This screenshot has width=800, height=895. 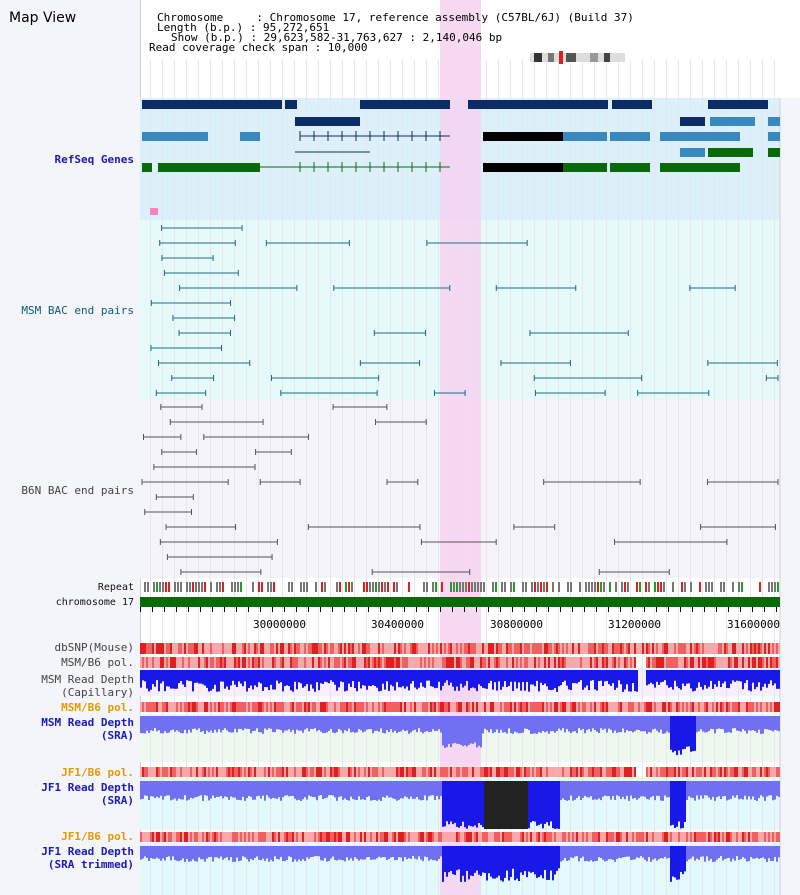 I want to click on track-label-msm-pol-1: MSM/B6 pol., so click(x=97, y=662).